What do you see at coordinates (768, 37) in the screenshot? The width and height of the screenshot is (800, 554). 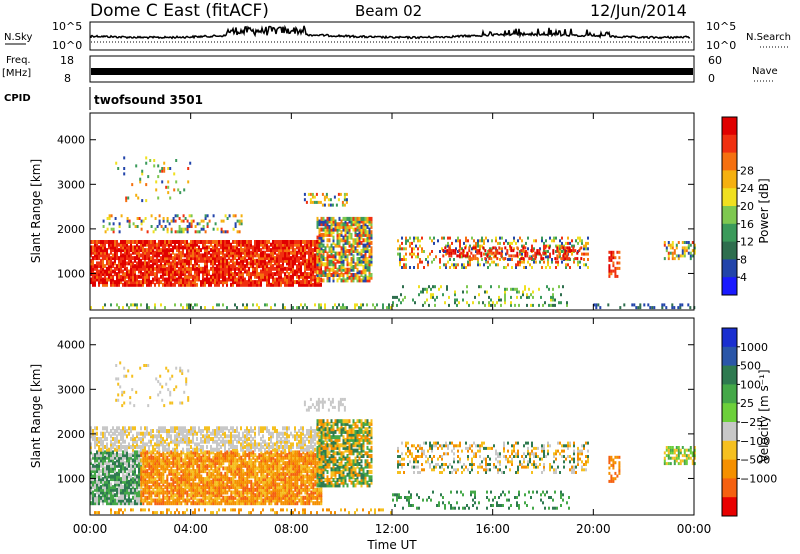 I see `nsearch-label: N.Search` at bounding box center [768, 37].